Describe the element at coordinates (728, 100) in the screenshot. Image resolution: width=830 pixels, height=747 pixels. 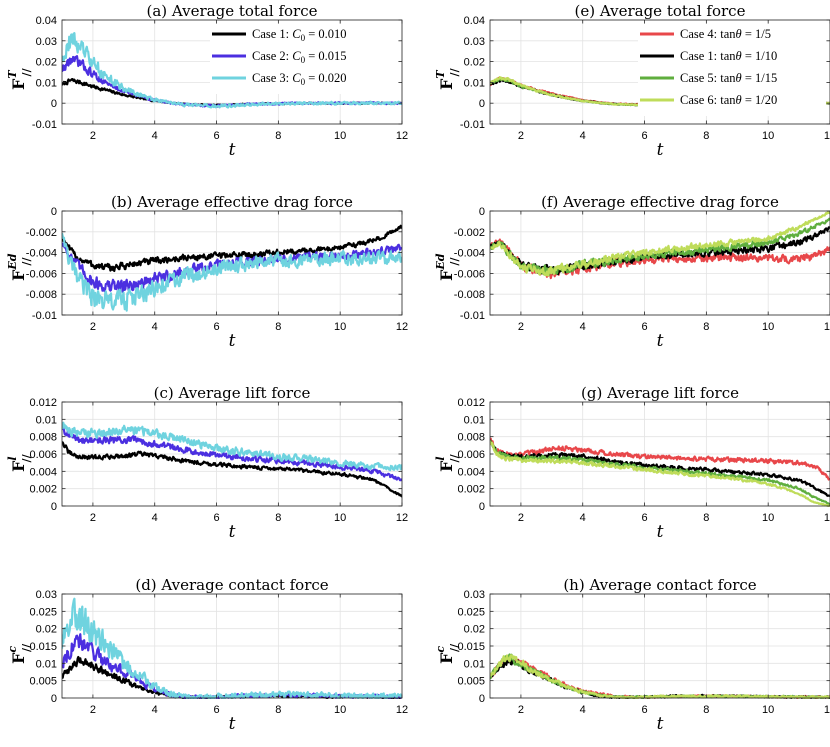
I see `legend-label-3: Case 6: tanθ = 1/20` at that location.